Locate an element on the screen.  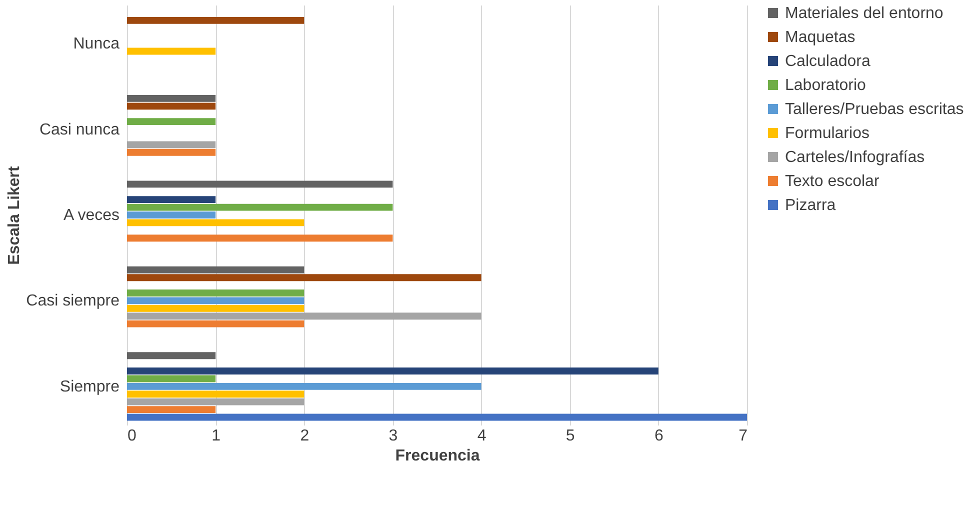
x-tick-label: 1 is located at coordinates (216, 436).